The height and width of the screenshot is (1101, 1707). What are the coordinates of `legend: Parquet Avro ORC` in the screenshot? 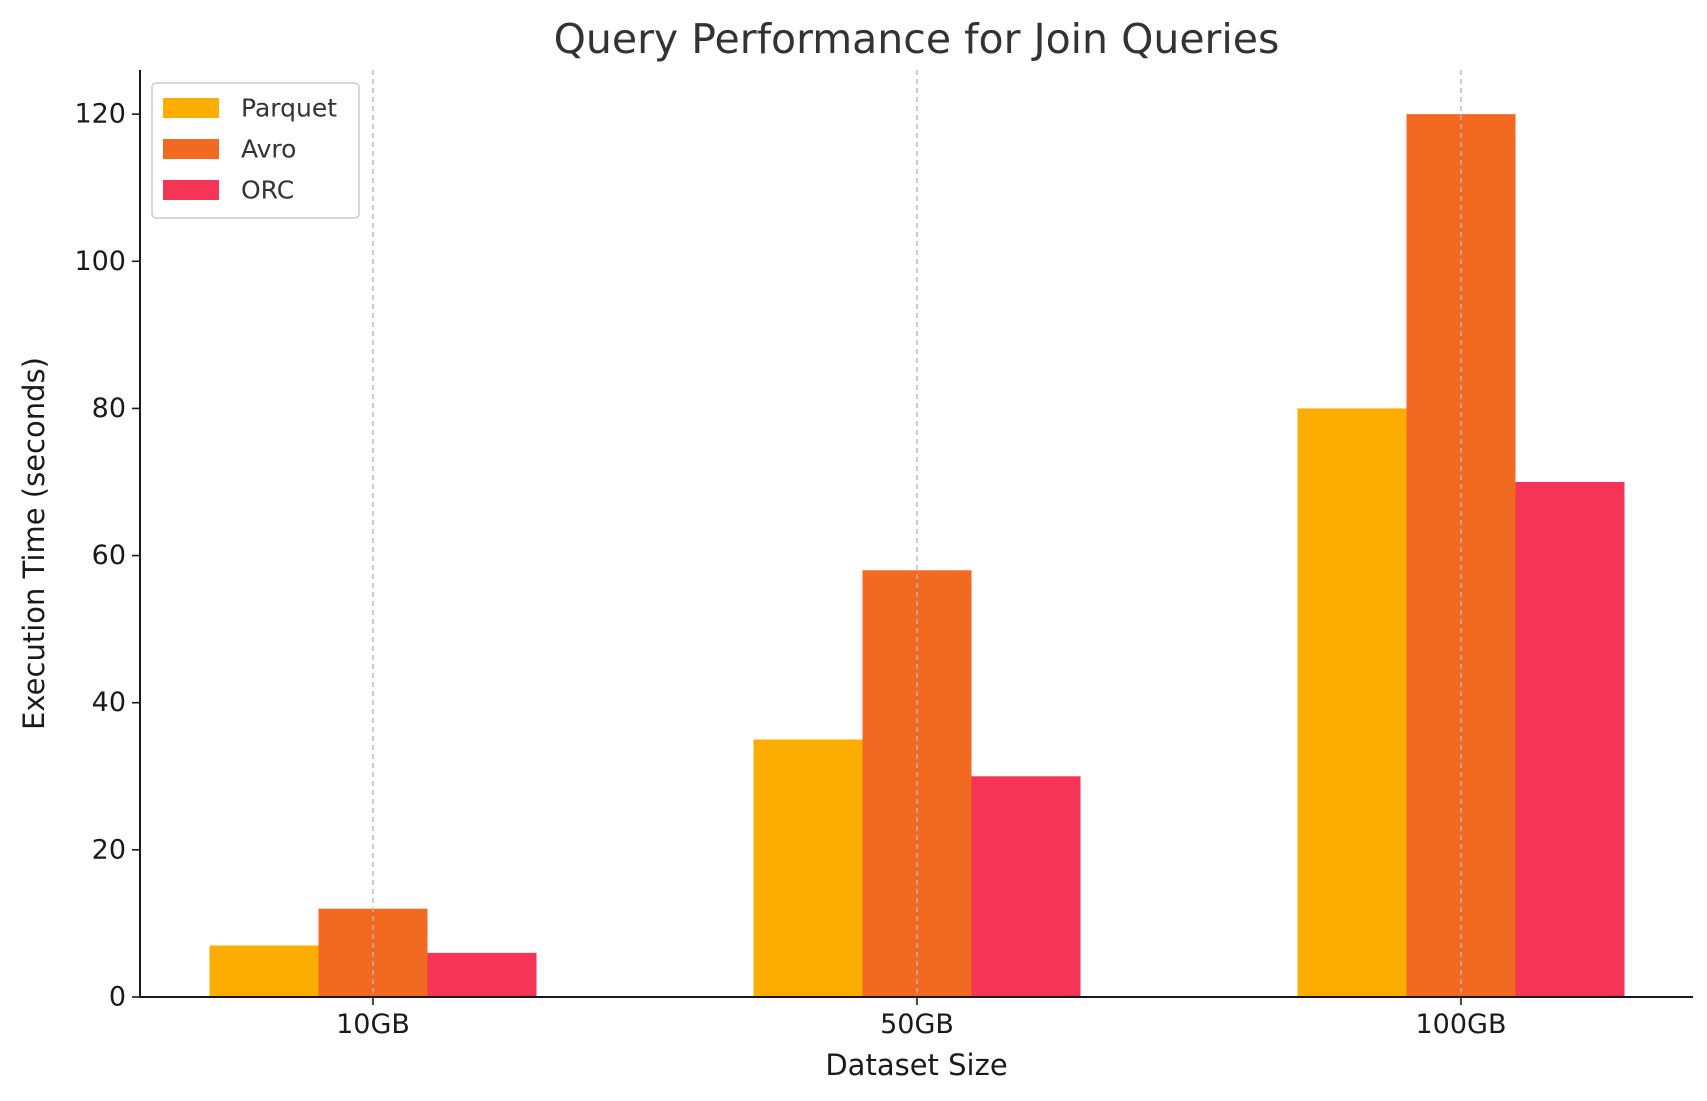 It's located at (255, 150).